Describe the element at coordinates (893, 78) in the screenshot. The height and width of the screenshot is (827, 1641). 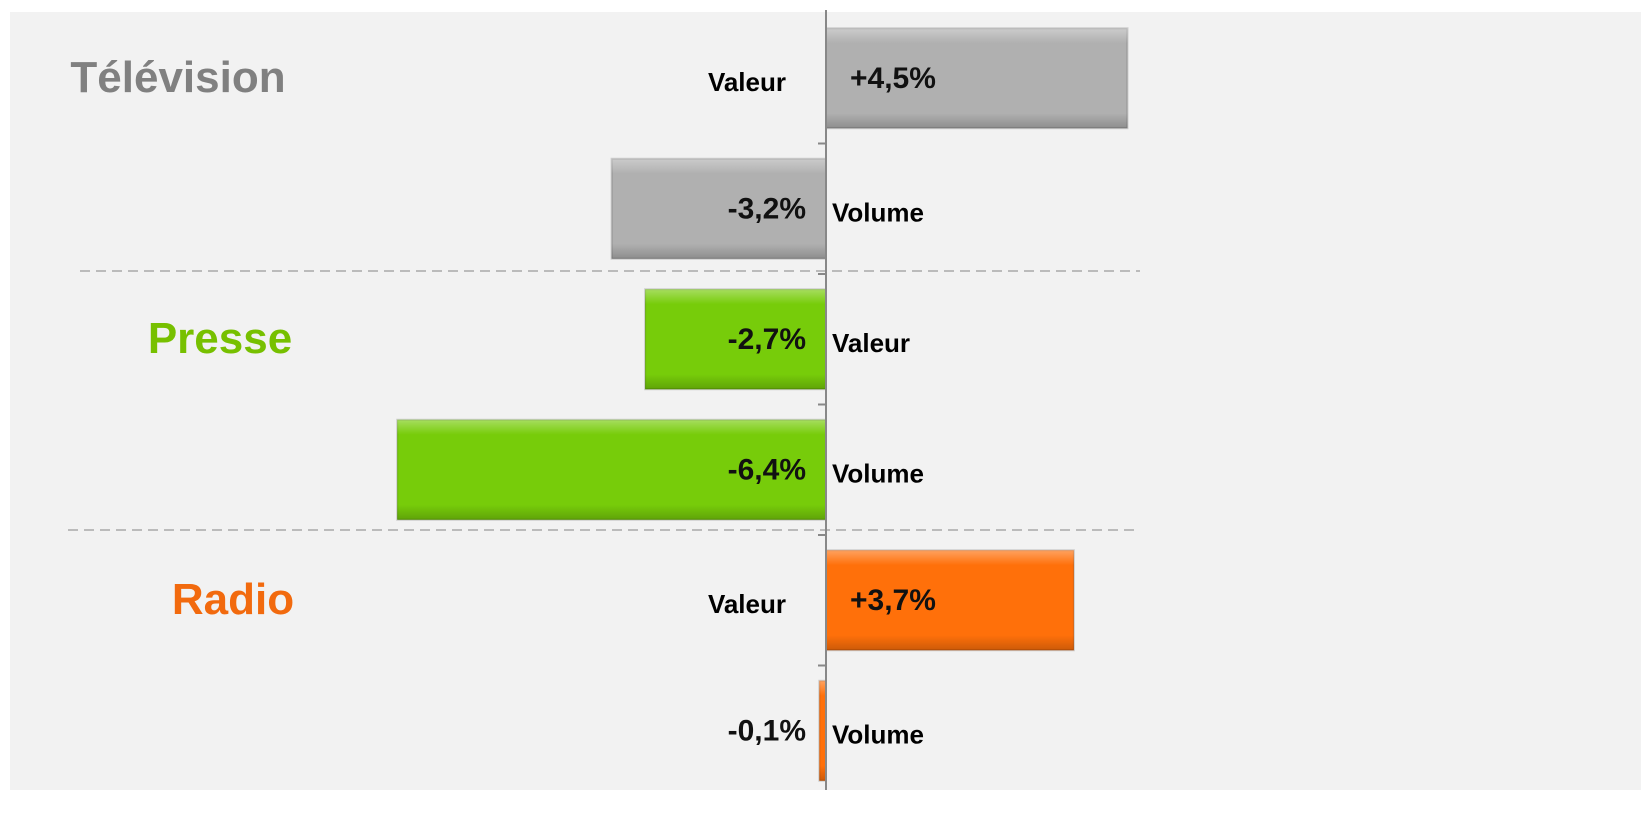
I see `value-label: +4,5%` at that location.